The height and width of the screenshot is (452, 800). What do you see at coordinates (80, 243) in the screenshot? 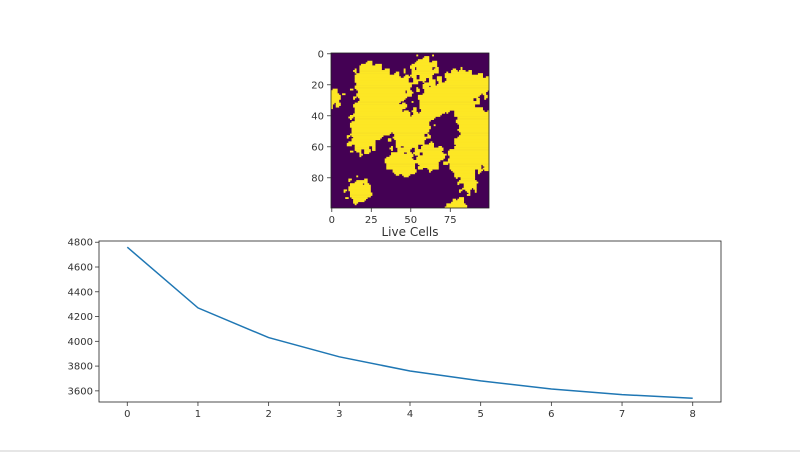
I see `y-tick-label: 4800` at bounding box center [80, 243].